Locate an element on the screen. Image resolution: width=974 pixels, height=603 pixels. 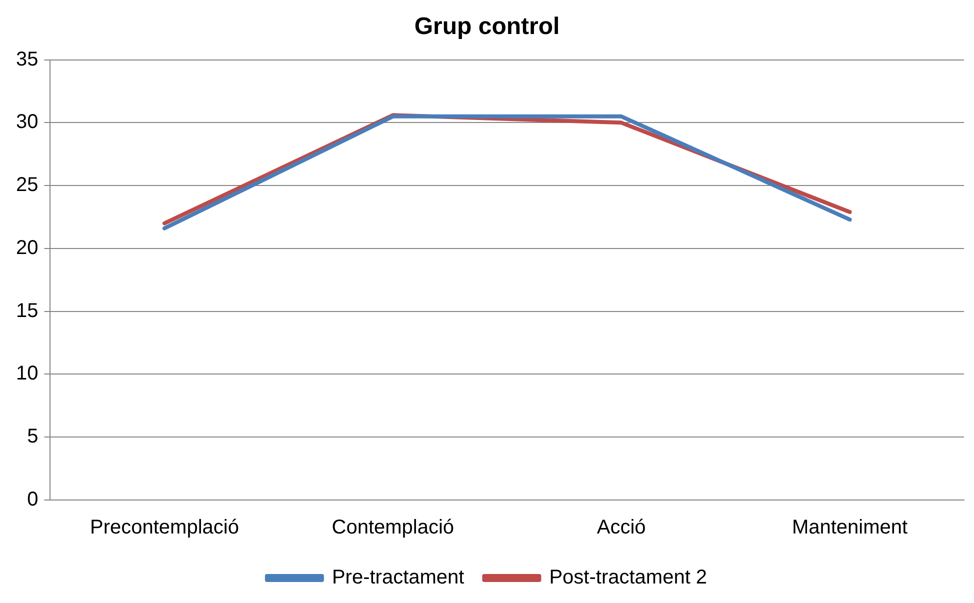
chart-title: Grup control is located at coordinates (487, 26).